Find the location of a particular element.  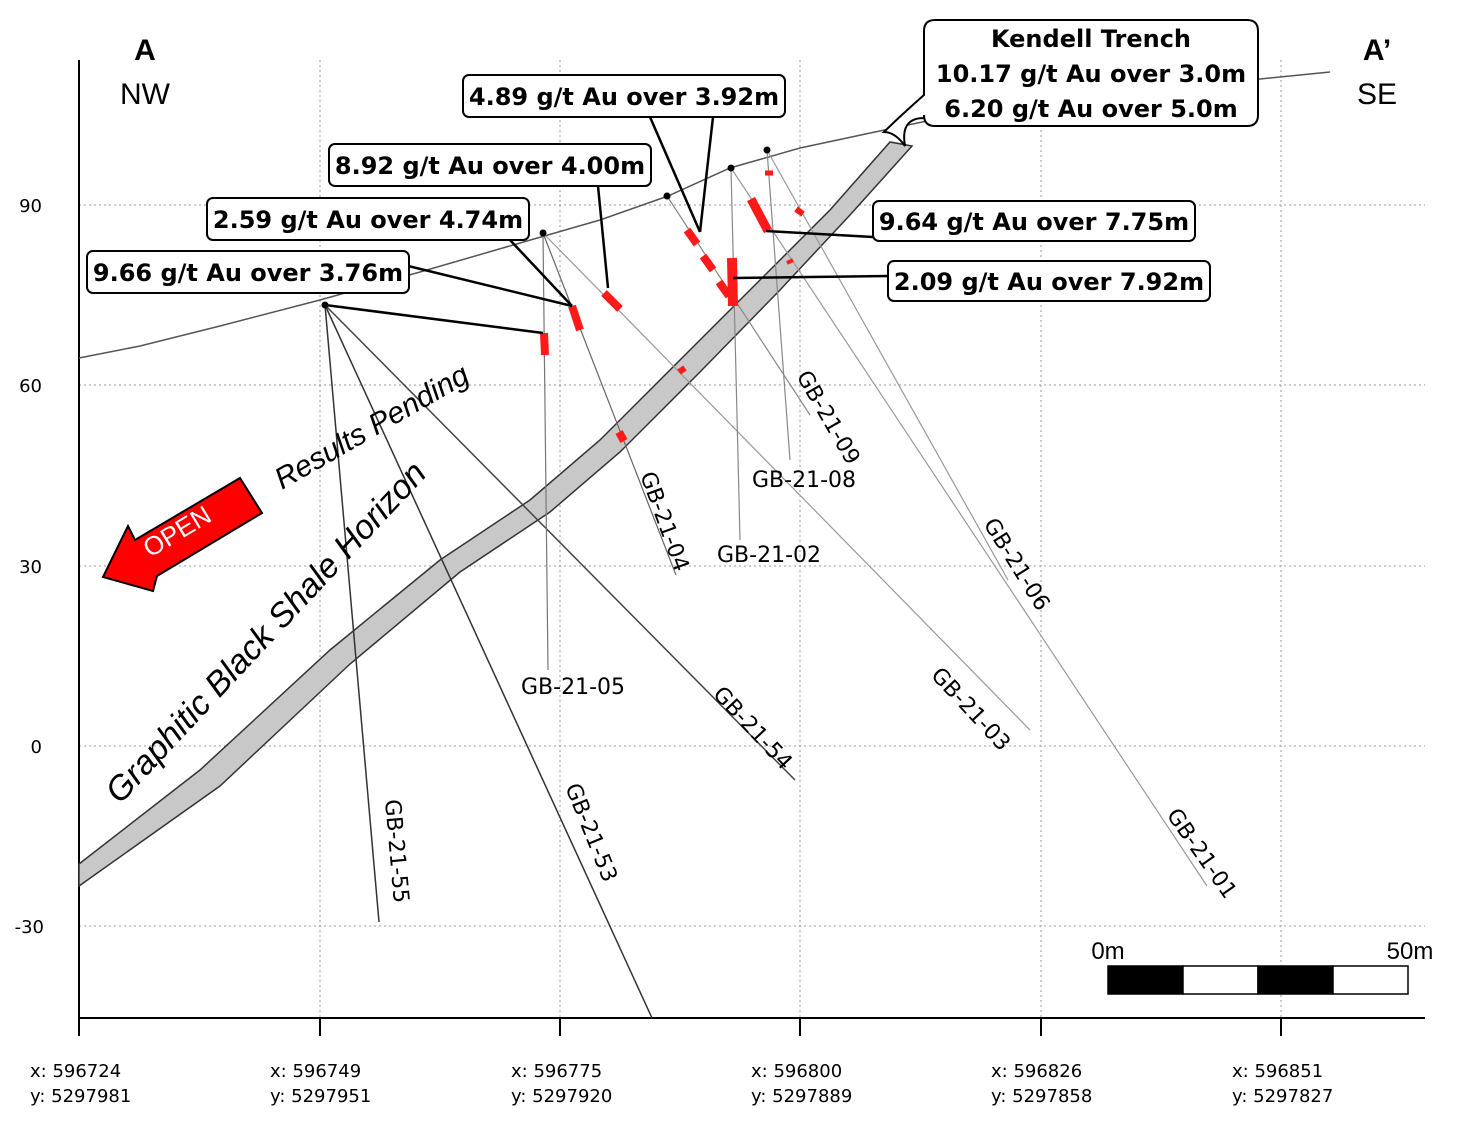

trench-line-1: 10.17 g/t Au over 3.0m is located at coordinates (1091, 74).